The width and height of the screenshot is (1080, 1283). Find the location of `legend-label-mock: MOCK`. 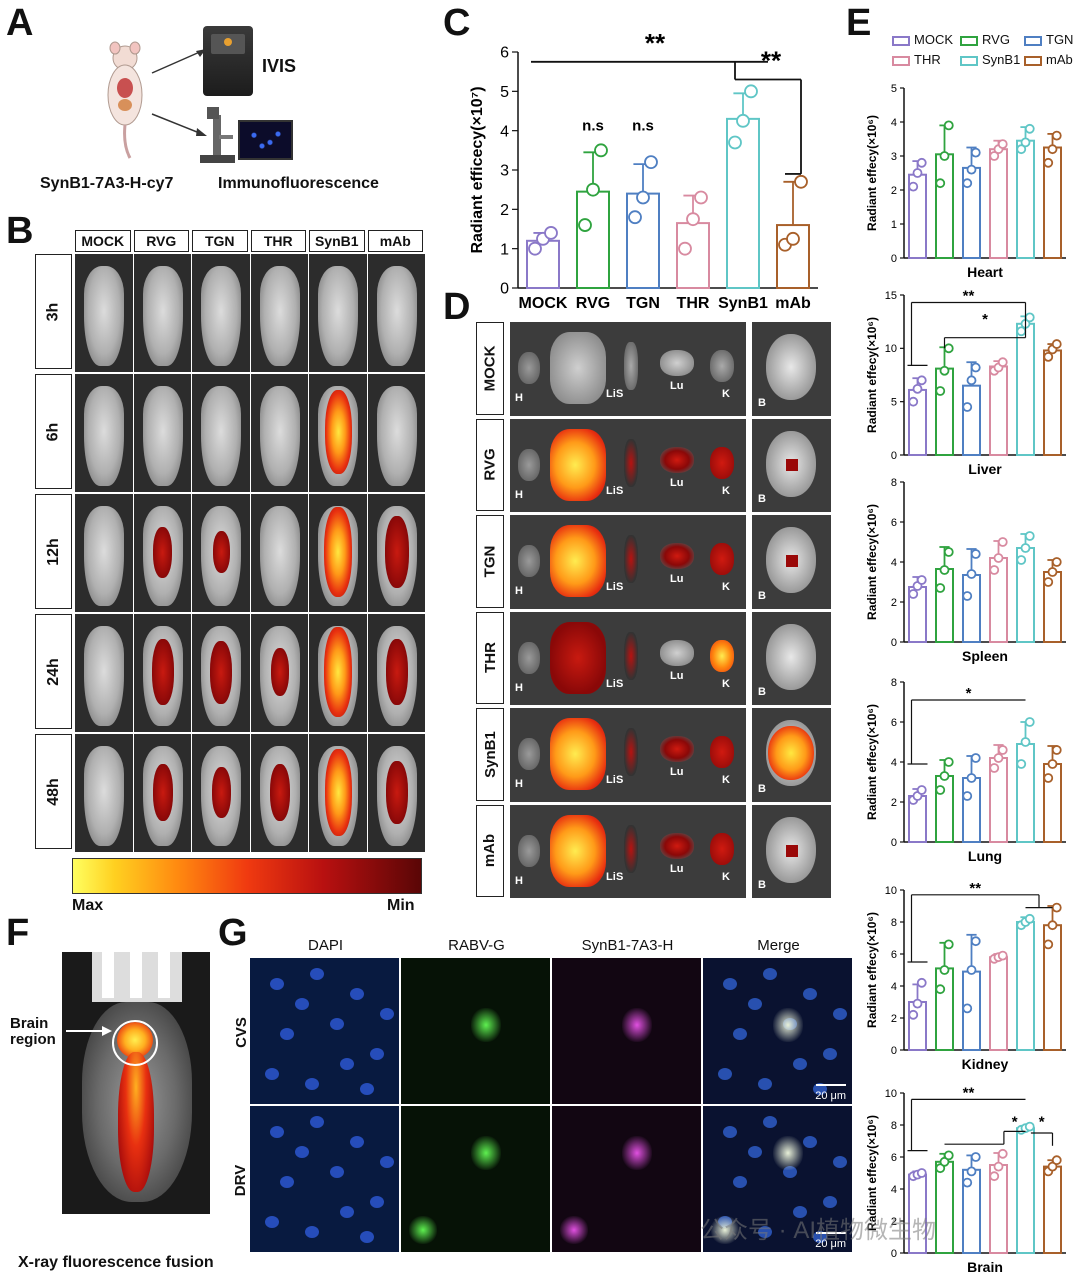

legend-label-mock: MOCK is located at coordinates (933, 39).